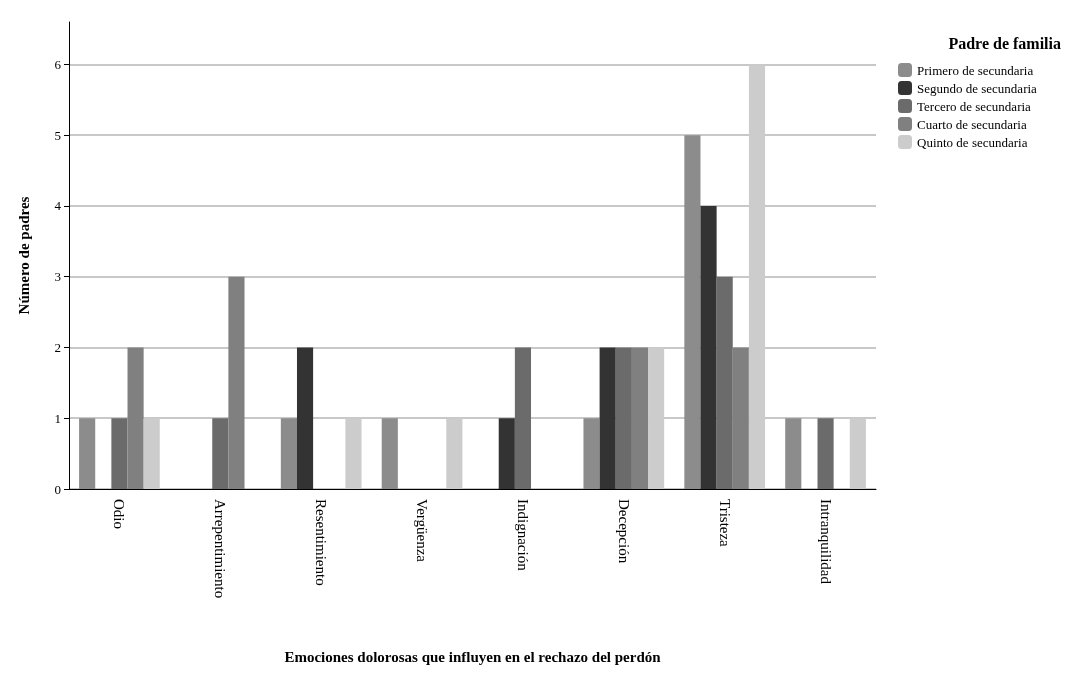 This screenshot has width=1084, height=682. What do you see at coordinates (724, 523) in the screenshot?
I see `x-tick-label: Tristeza` at bounding box center [724, 523].